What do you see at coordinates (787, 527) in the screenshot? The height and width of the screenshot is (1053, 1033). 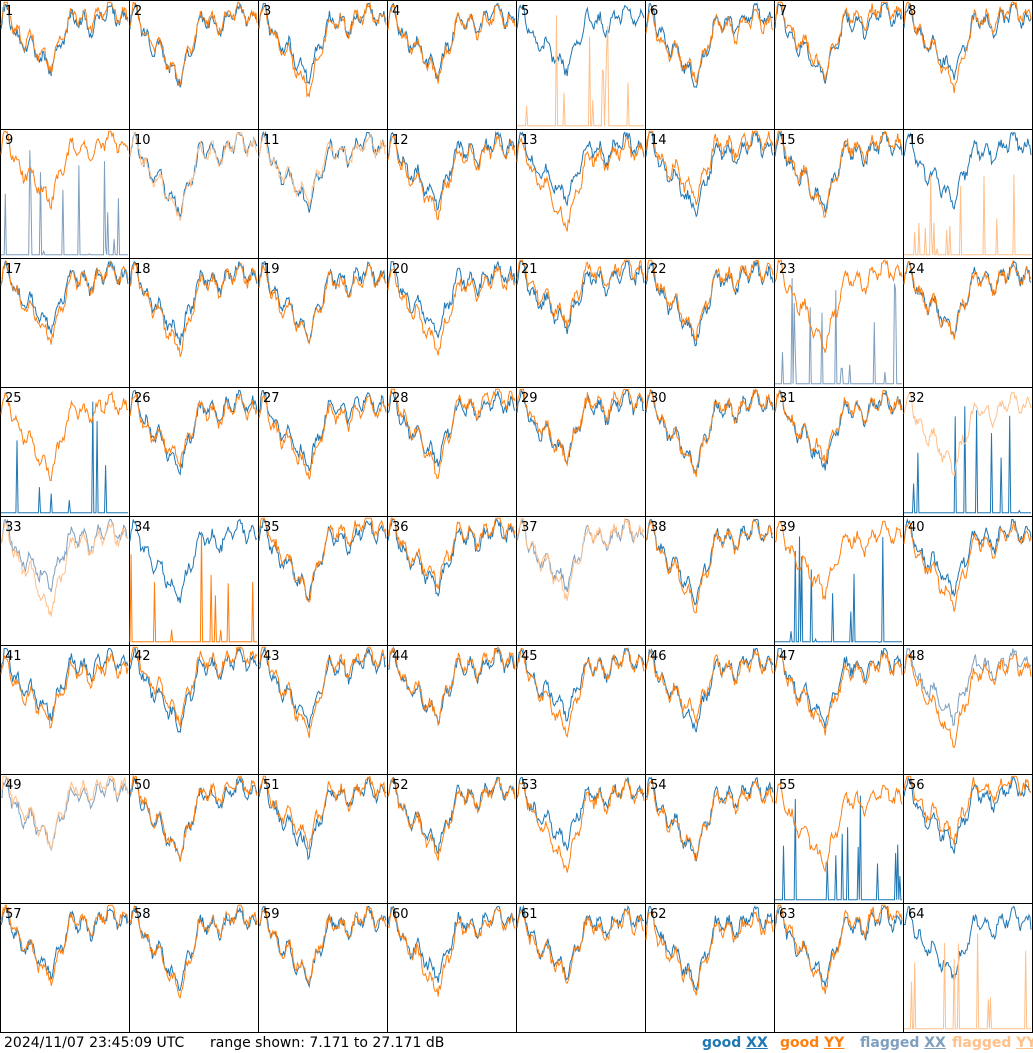 I see `panel-label: 39` at bounding box center [787, 527].